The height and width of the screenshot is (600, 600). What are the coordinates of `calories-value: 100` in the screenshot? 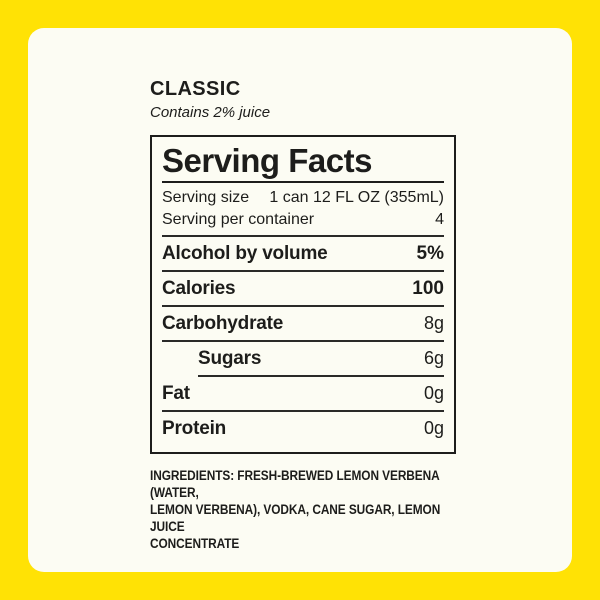 It's located at (428, 288).